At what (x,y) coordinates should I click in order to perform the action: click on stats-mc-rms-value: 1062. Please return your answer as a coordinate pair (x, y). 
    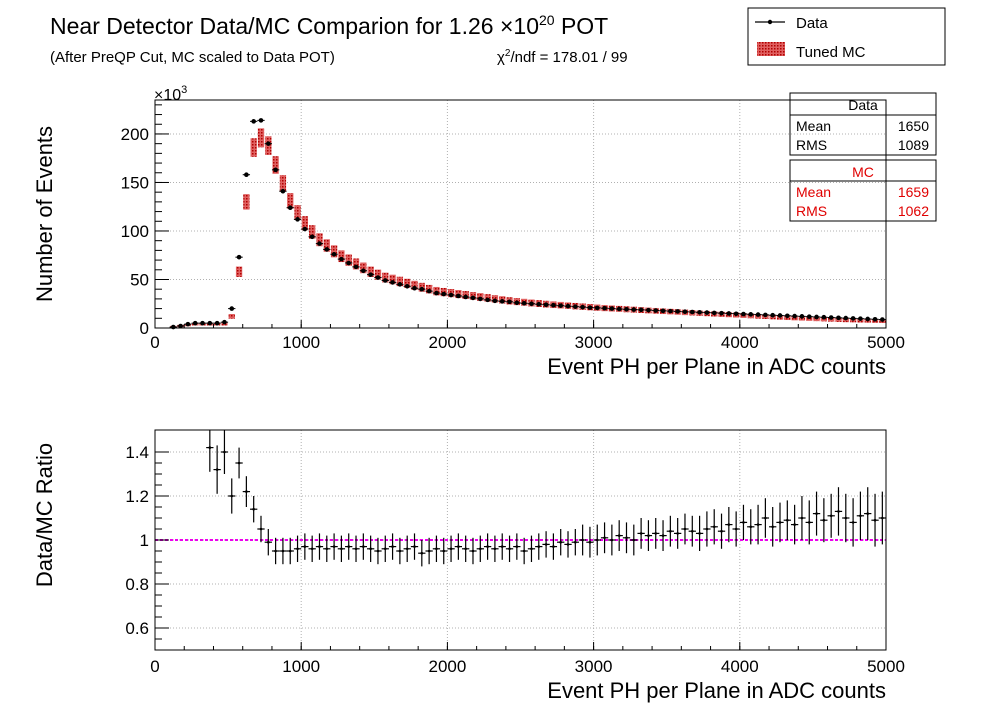
    Looking at the image, I should click on (913, 211).